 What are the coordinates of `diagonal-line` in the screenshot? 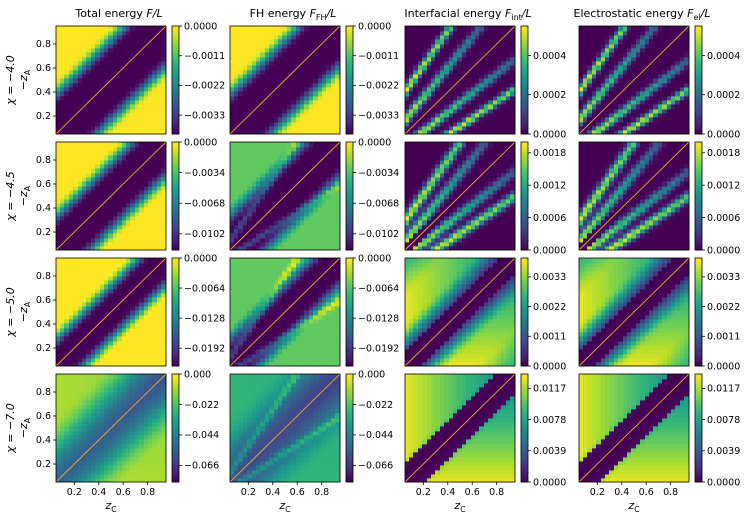 It's located at (285, 80).